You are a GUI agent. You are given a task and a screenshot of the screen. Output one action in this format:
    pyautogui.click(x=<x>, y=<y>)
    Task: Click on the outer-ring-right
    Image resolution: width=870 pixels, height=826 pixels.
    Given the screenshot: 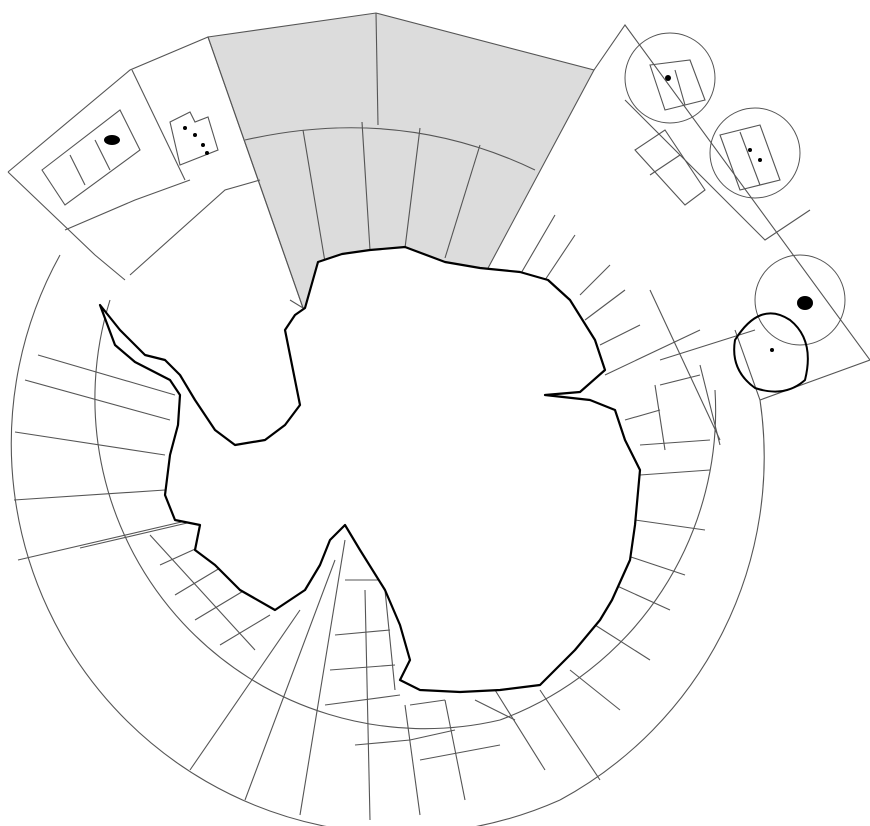 What is the action you would take?
    pyautogui.click(x=662, y=600)
    